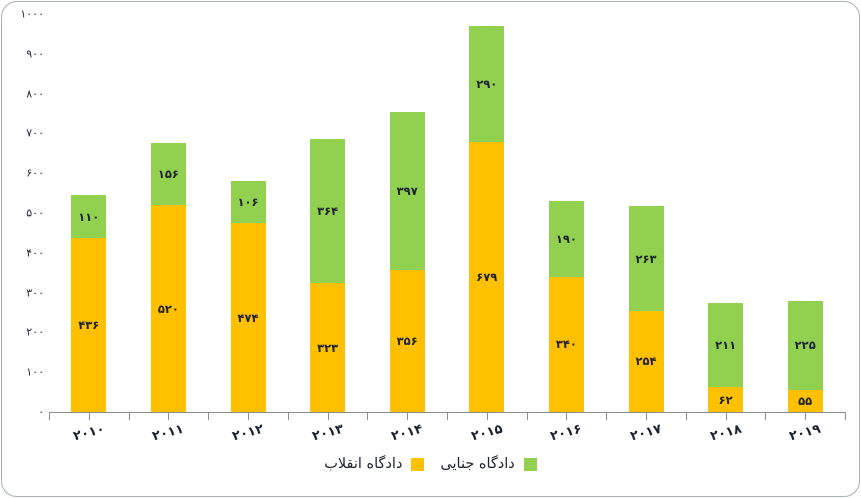 Image resolution: width=861 pixels, height=498 pixels. Describe the element at coordinates (418, 464) in the screenshot. I see `legend-swatch-yellow` at that location.